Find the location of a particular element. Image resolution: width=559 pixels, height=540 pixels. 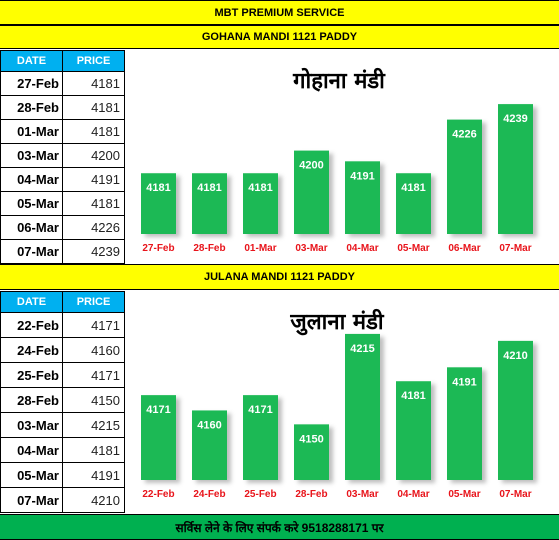

table-row: 22-Feb 4171 is located at coordinates (62, 325).